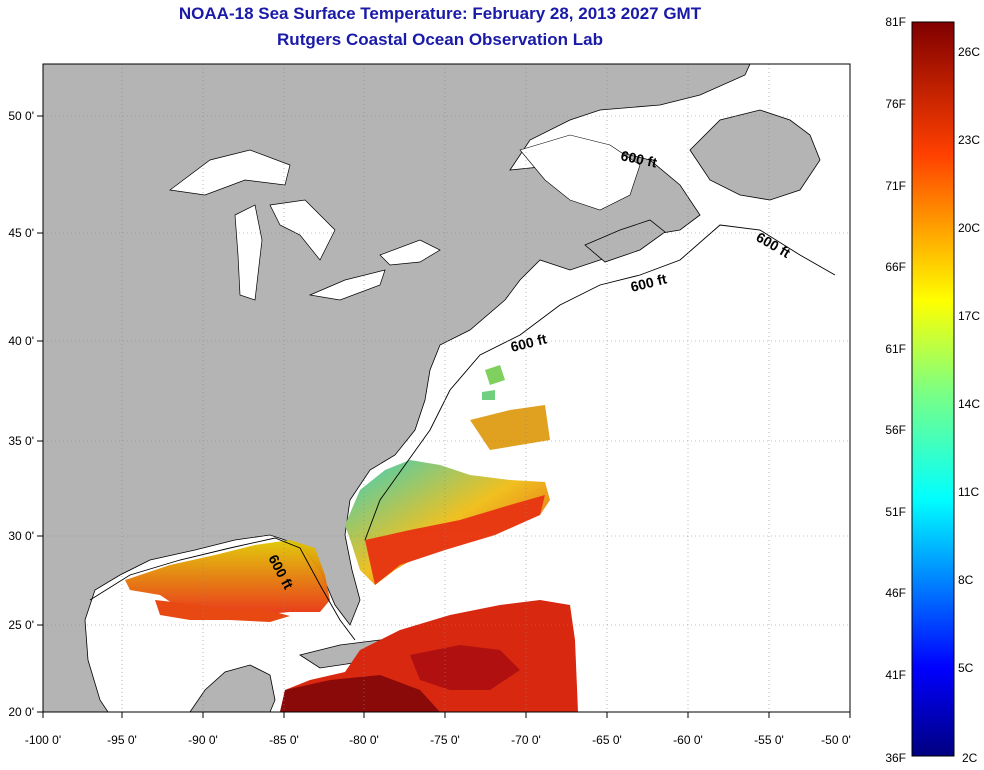 The height and width of the screenshot is (770, 984). I want to click on y-tick-label: 50 0', so click(21, 116).